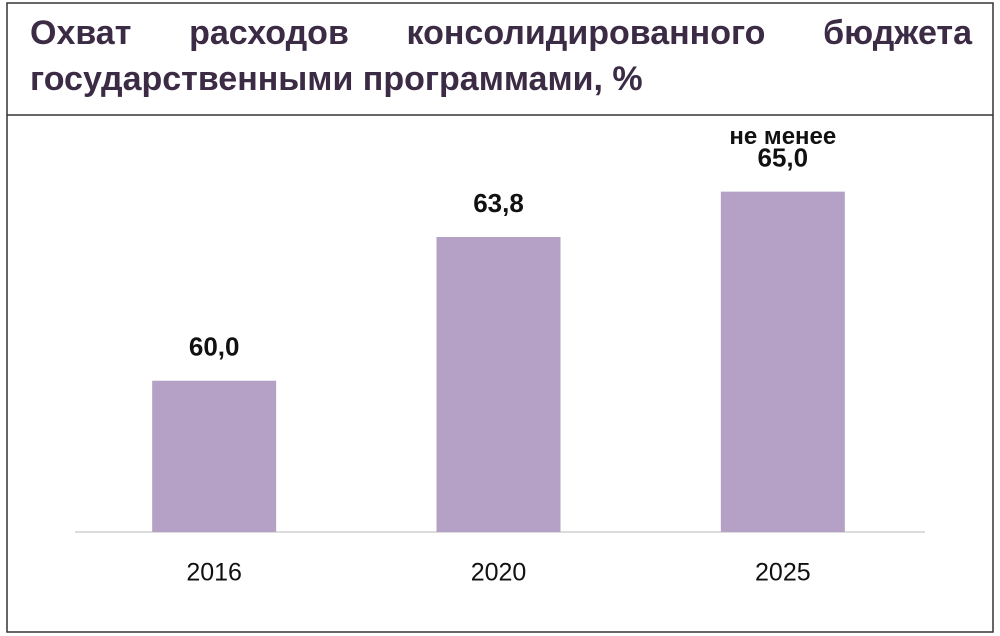 Image resolution: width=1000 pixels, height=636 pixels. What do you see at coordinates (783, 573) in the screenshot?
I see `x-tick-label: 2025` at bounding box center [783, 573].